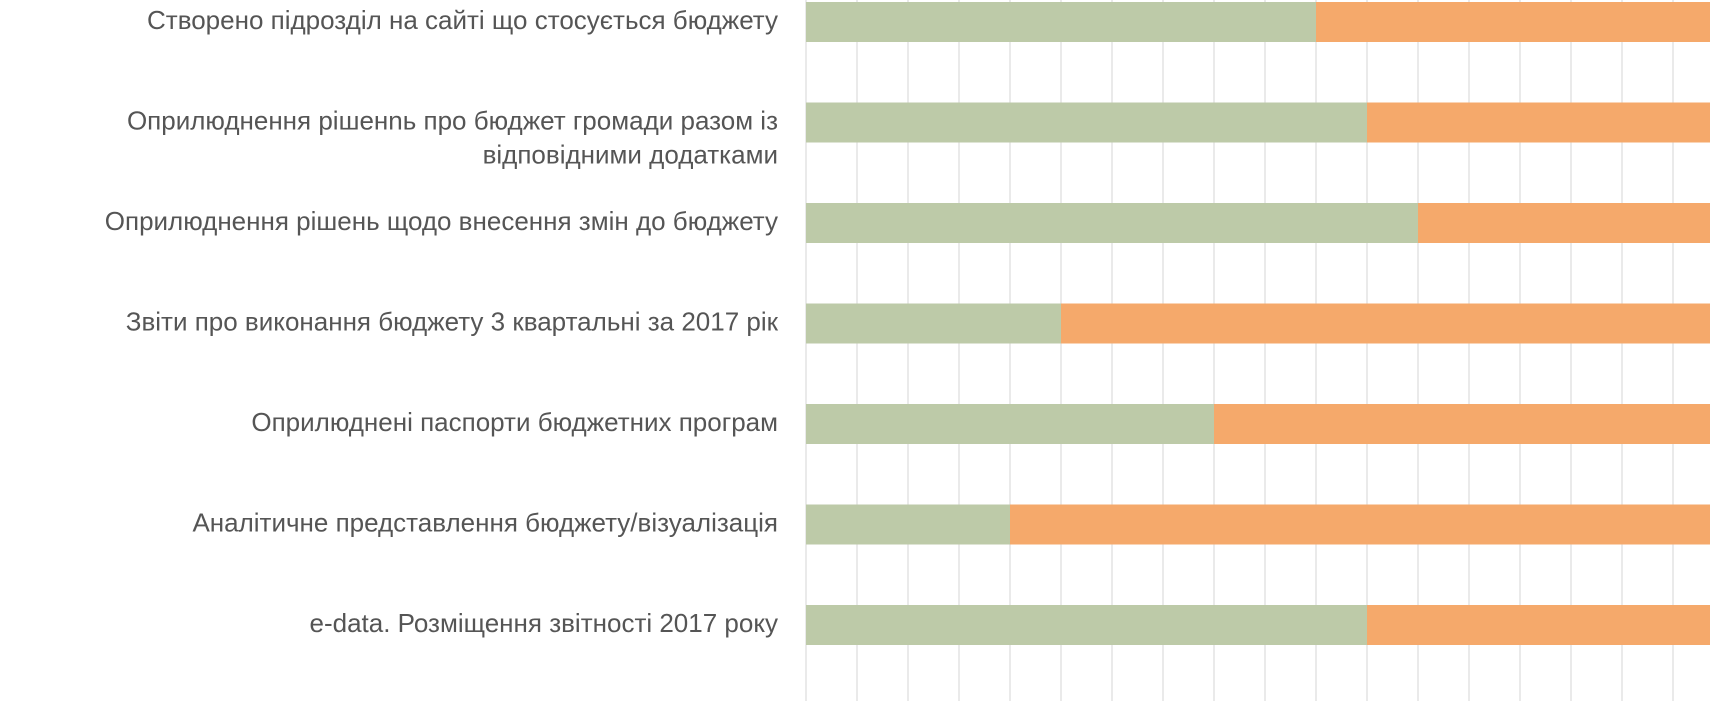  What do you see at coordinates (514, 422) in the screenshot?
I see `category-label: Оприлюднені паспорти бюджетних програм` at bounding box center [514, 422].